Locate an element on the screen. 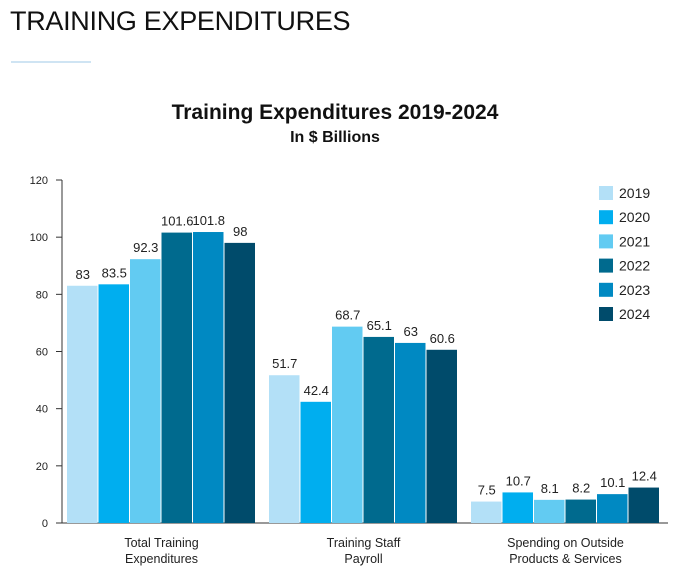 This screenshot has width=677, height=580. y-tick-label: 100 is located at coordinates (39, 238).